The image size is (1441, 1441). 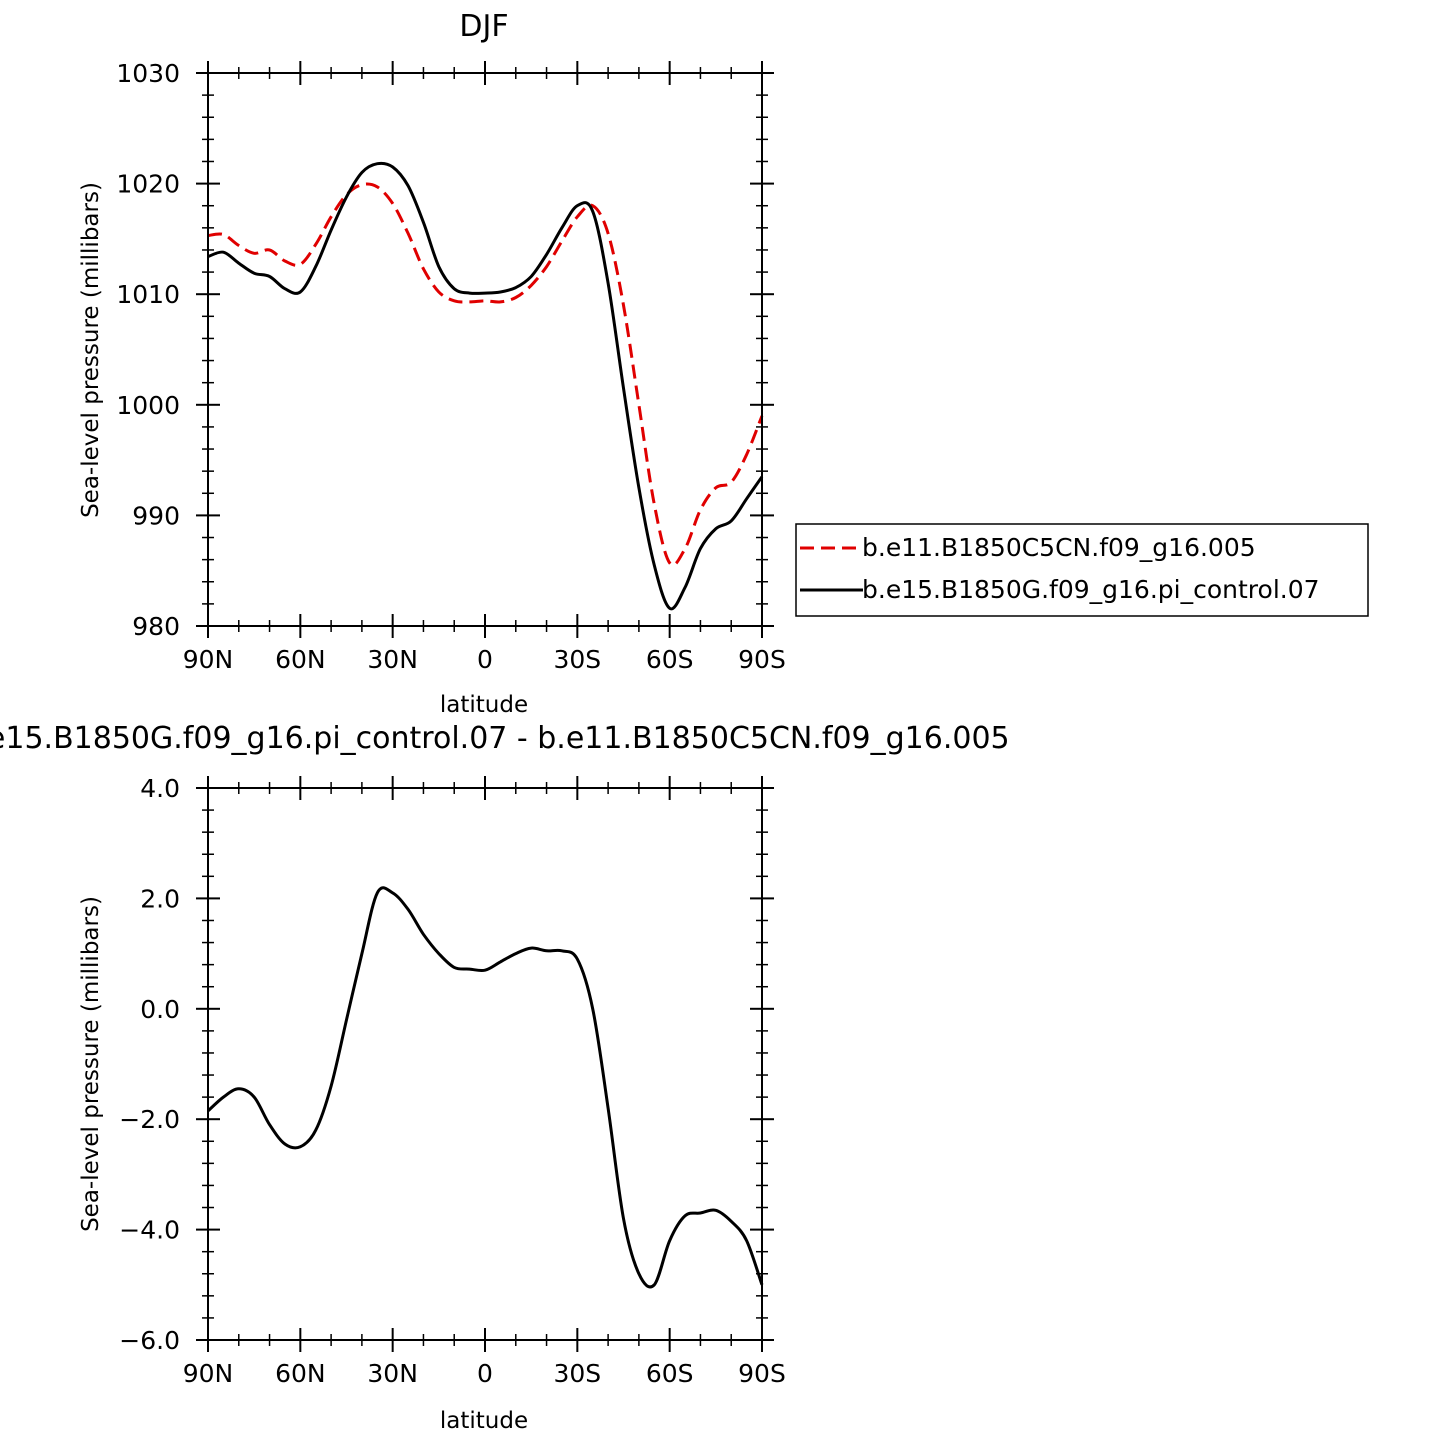 I want to click on legend-label-b-e11: b.e11.B1850C5CN.f09_g16.005, so click(x=1059, y=547).